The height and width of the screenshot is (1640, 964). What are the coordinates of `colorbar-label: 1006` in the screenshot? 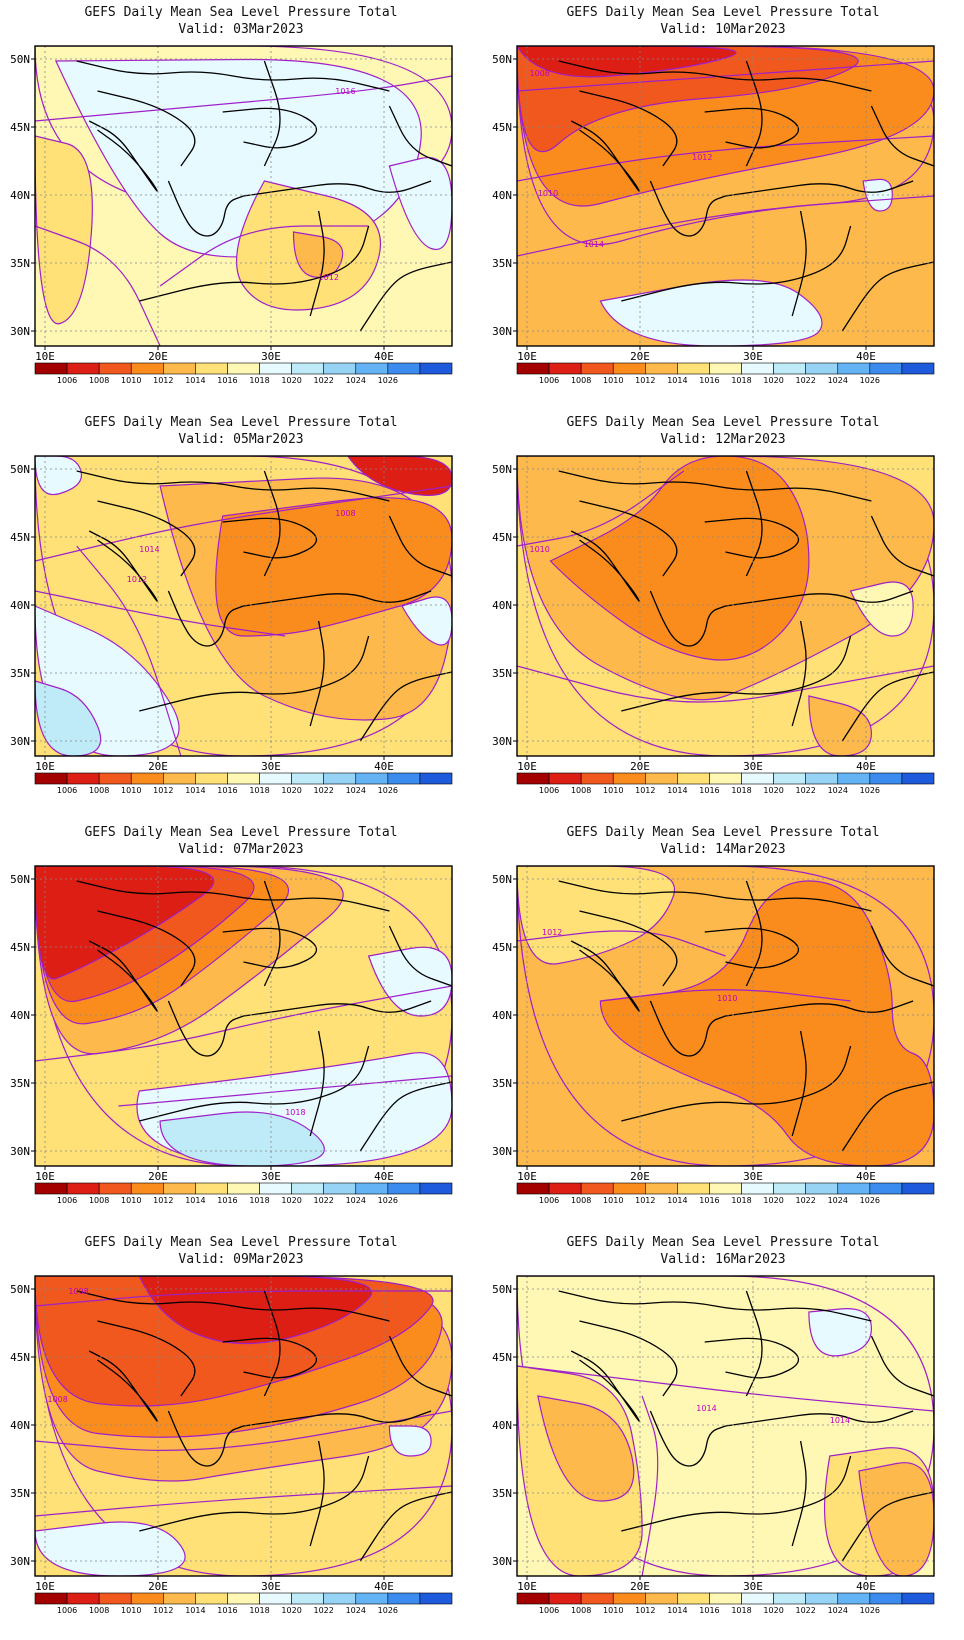 It's located at (549, 1610).